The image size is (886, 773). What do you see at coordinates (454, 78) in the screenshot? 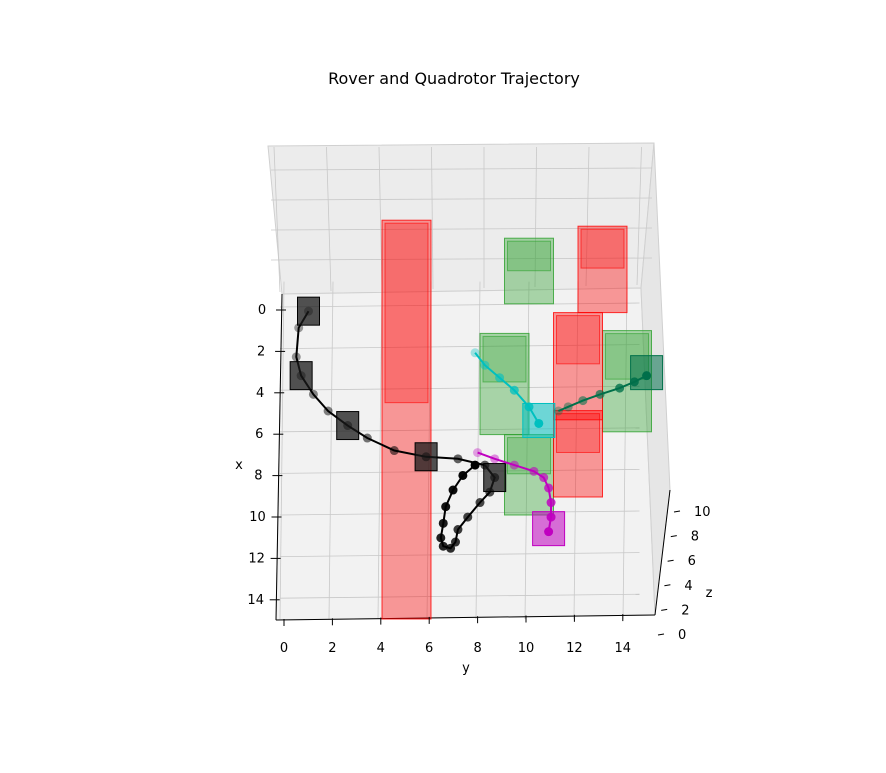
I see `chart-title: Rover and Quadrotor Trajectory` at bounding box center [454, 78].